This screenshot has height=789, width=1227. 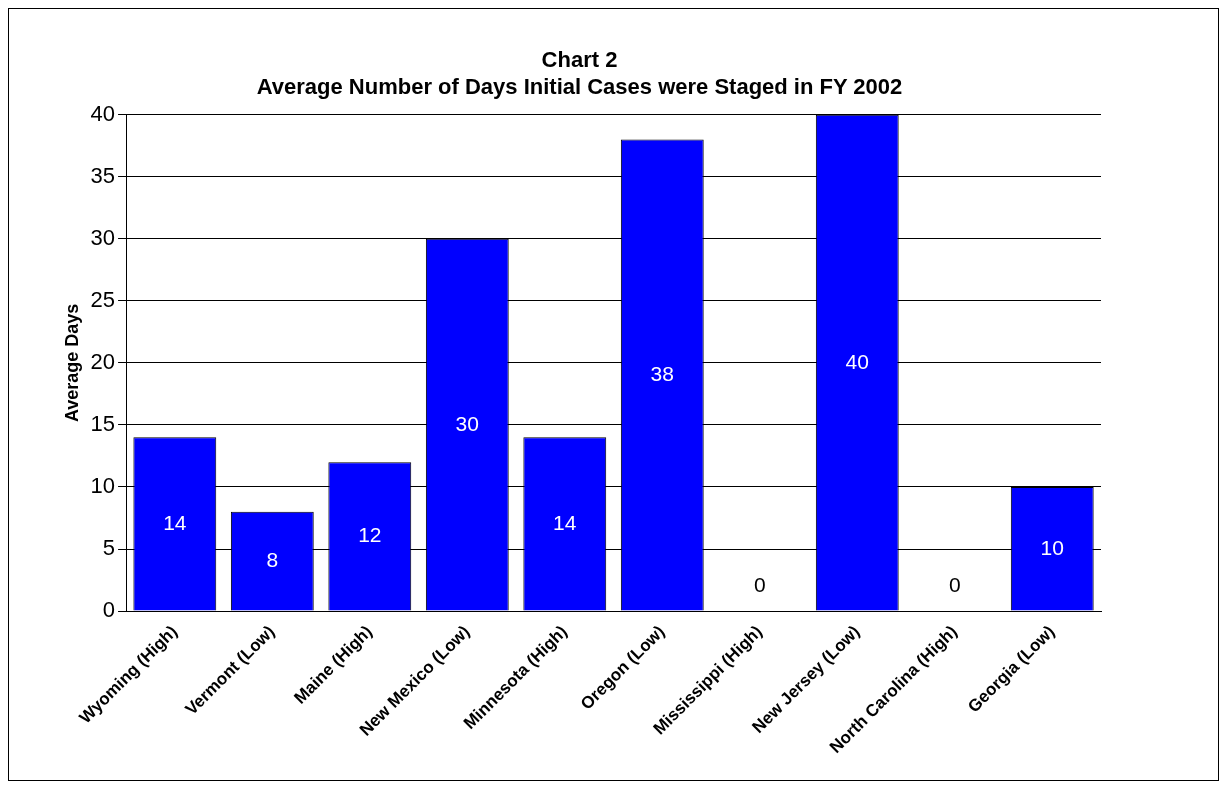 I want to click on data-label: 8, so click(x=272, y=560).